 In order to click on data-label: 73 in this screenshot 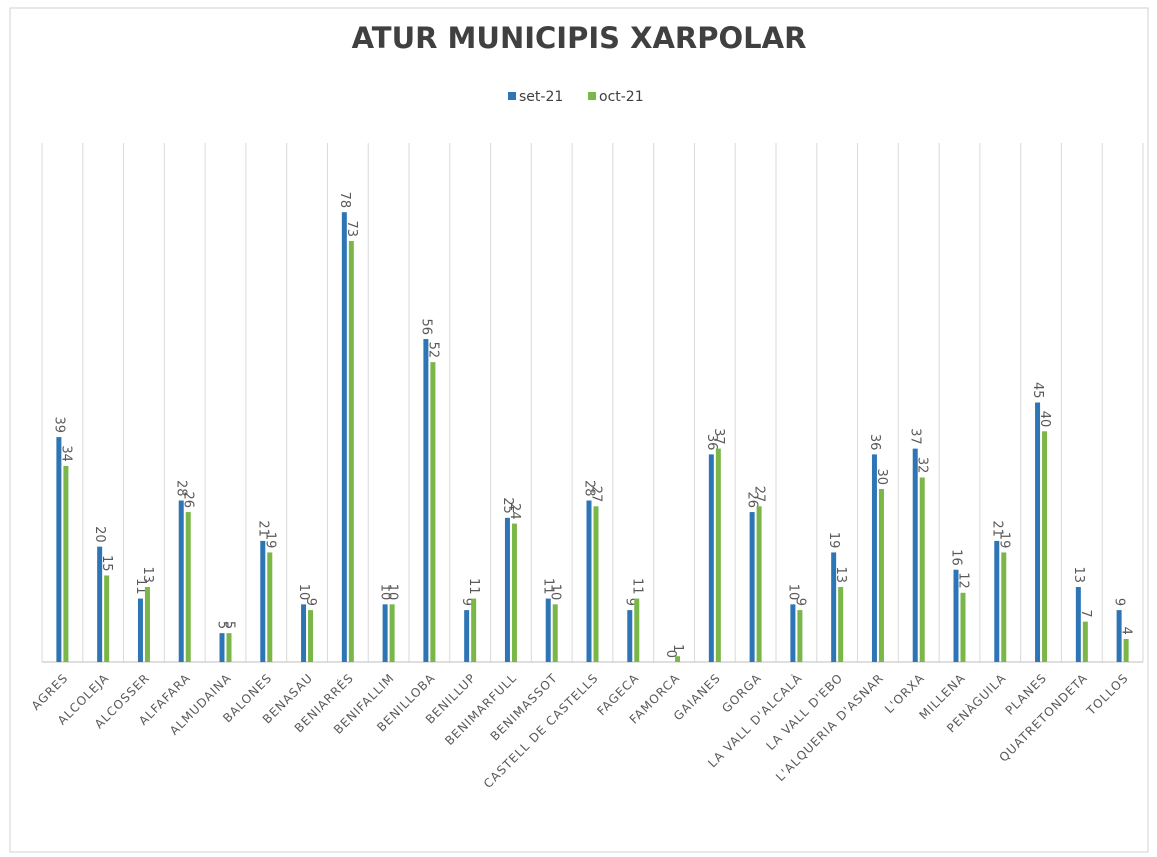, I will do `click(351, 228)`.